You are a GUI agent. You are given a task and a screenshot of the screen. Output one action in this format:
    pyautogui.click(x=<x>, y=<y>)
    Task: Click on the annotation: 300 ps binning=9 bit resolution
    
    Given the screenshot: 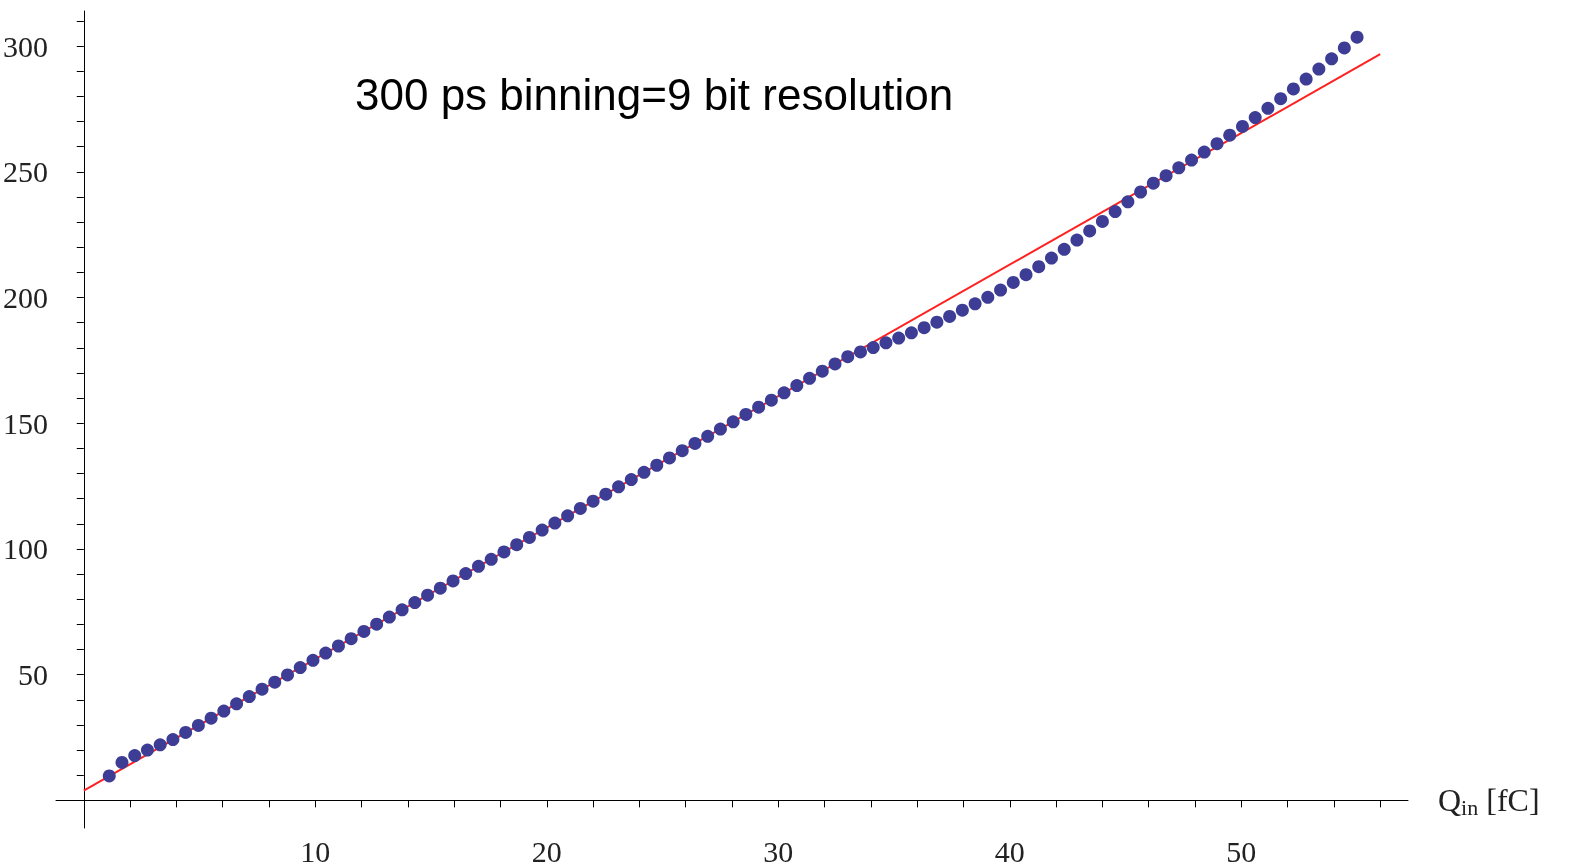 What is the action you would take?
    pyautogui.click(x=654, y=94)
    